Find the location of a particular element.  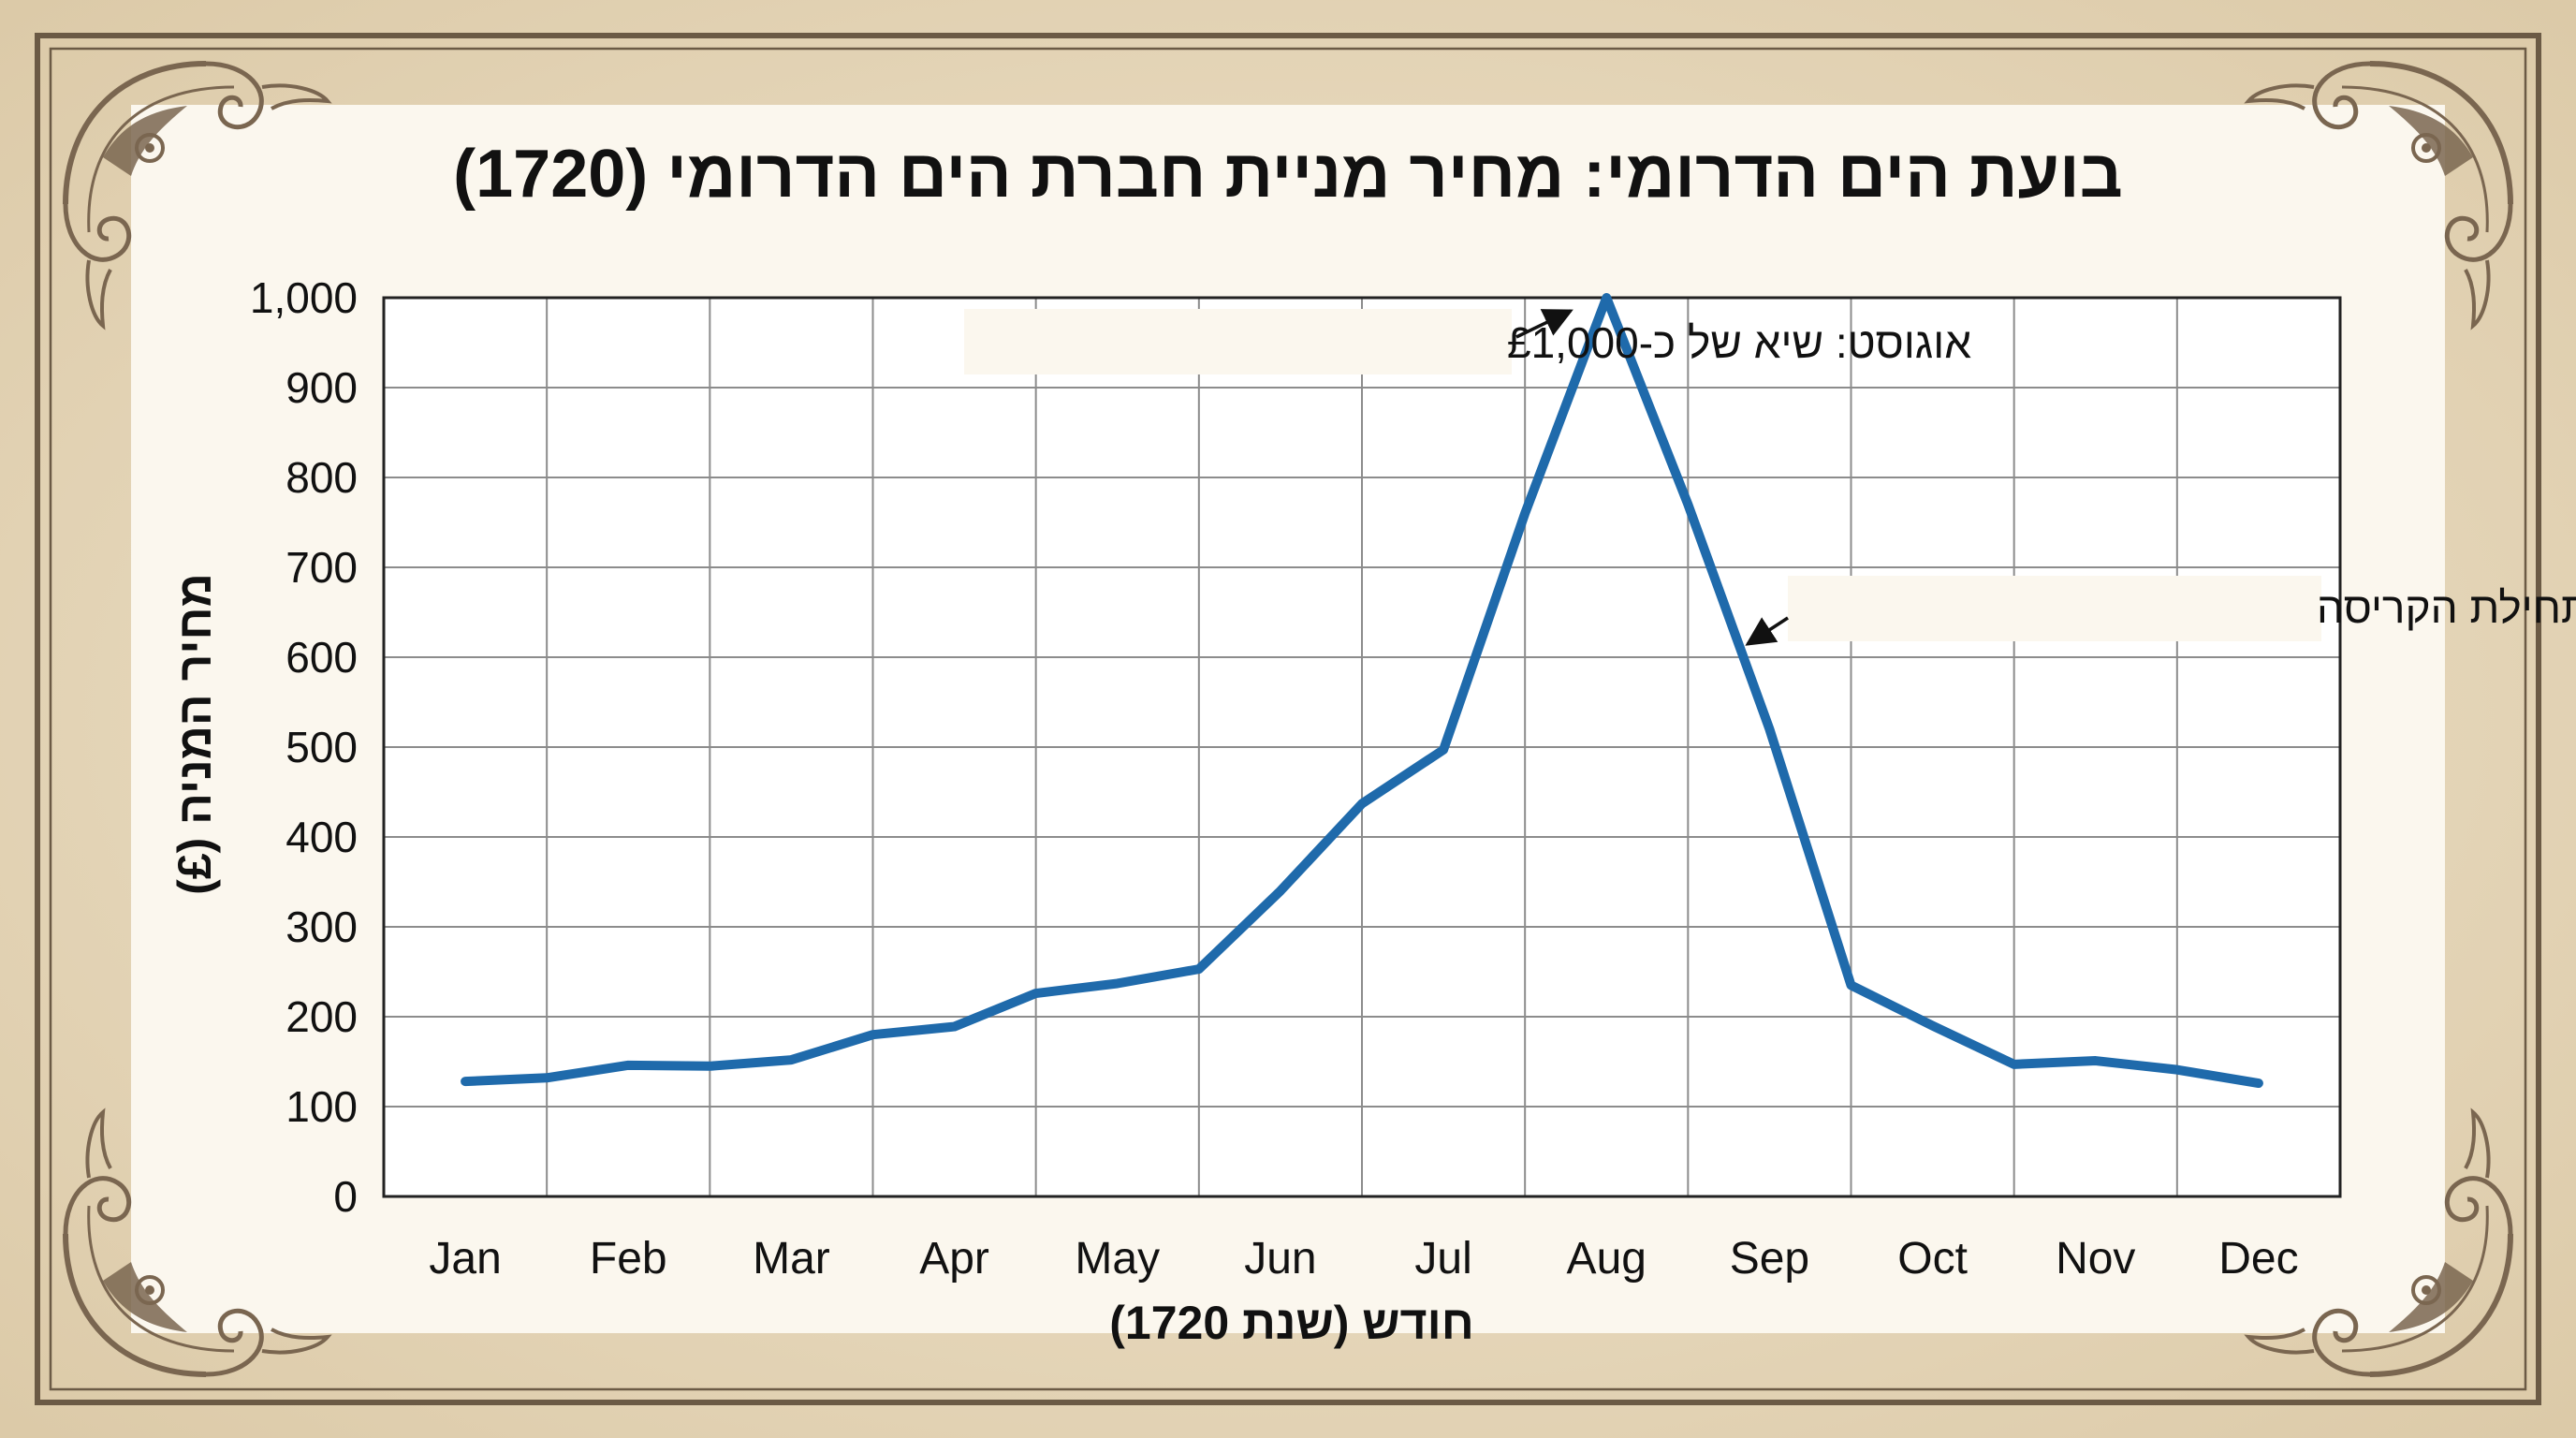

crash-annotation-arrow is located at coordinates (1767, 631).